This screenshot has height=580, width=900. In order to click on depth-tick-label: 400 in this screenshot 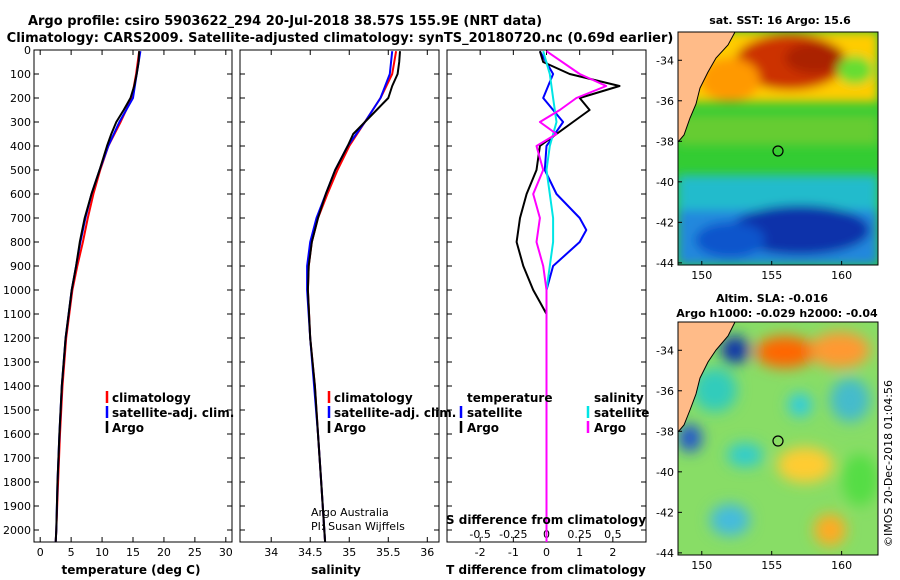, I will do `click(20, 146)`.